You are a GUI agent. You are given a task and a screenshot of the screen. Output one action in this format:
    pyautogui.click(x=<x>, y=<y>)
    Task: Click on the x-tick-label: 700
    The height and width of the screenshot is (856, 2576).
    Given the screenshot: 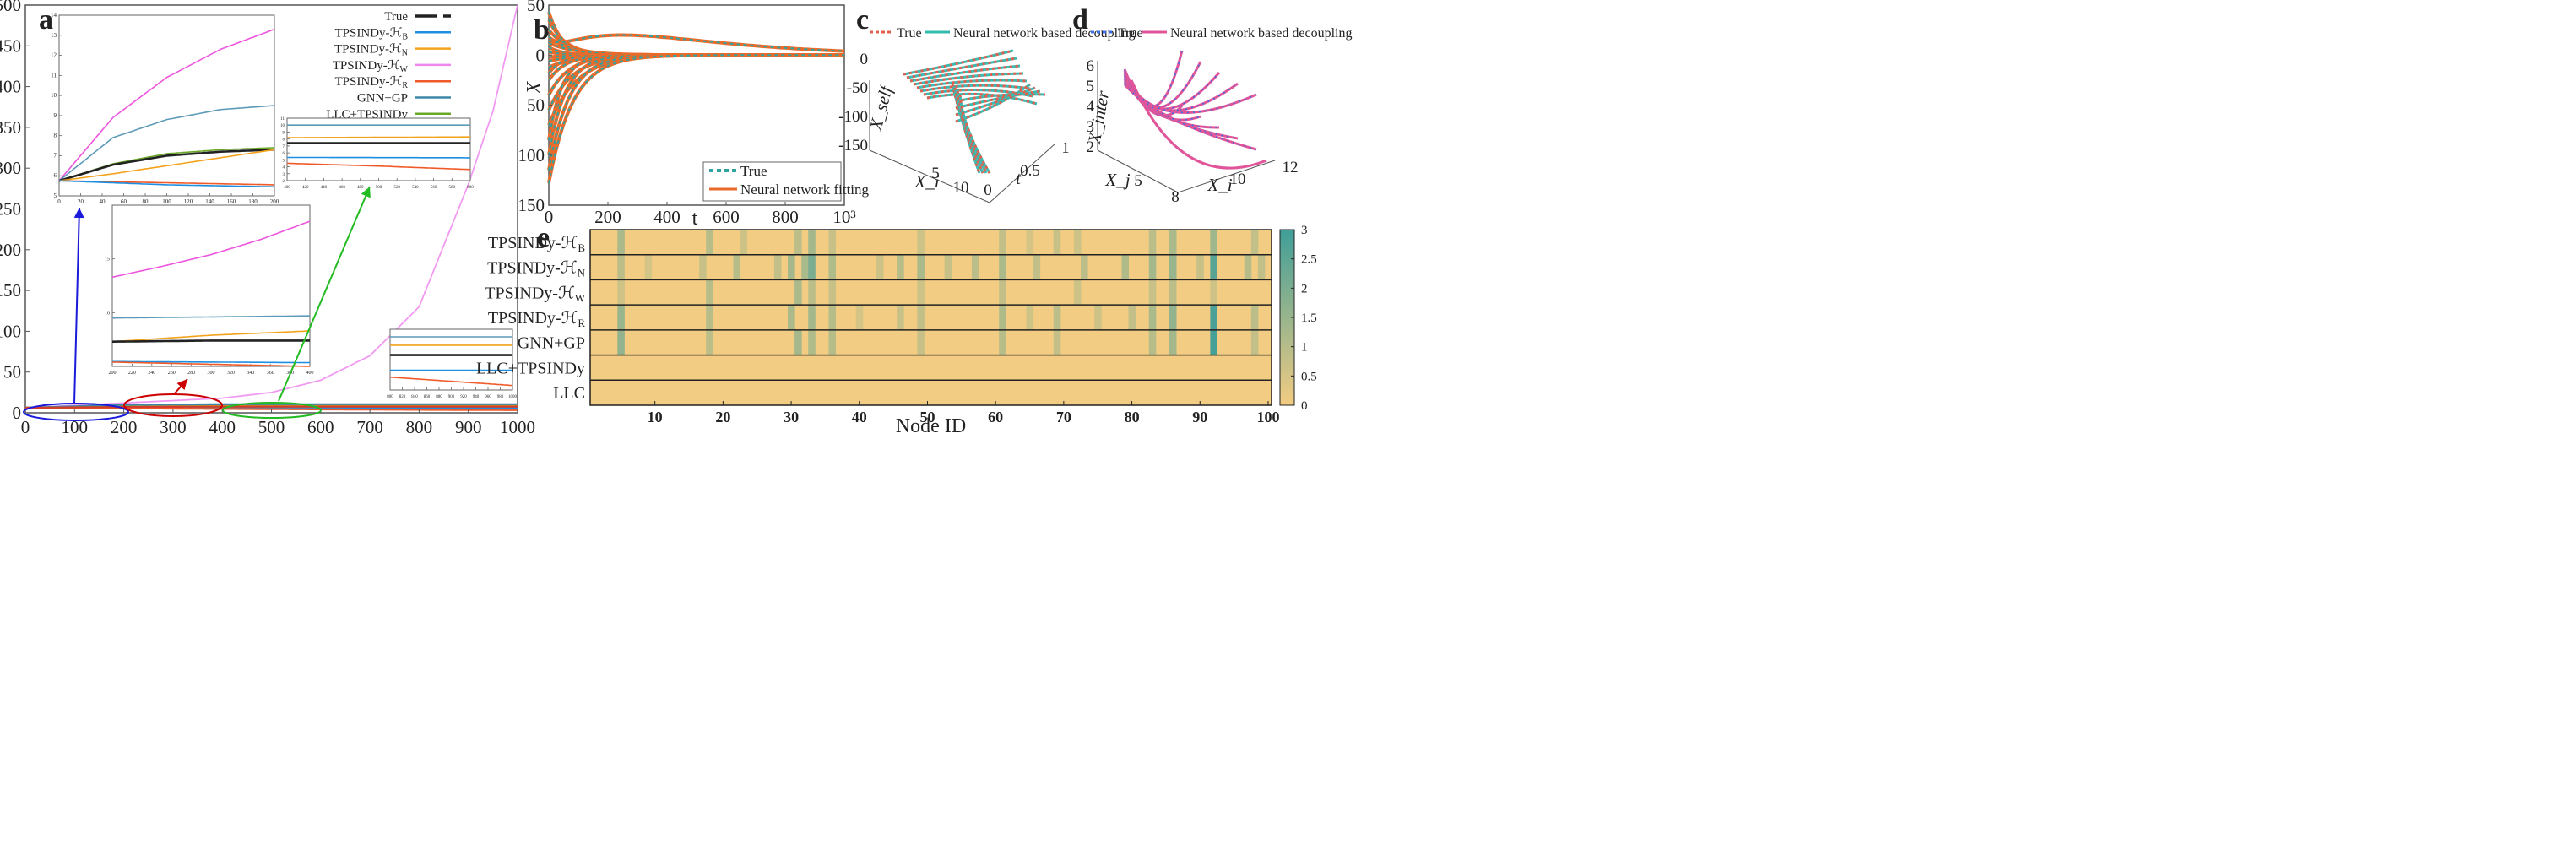 What is the action you would take?
    pyautogui.click(x=369, y=427)
    